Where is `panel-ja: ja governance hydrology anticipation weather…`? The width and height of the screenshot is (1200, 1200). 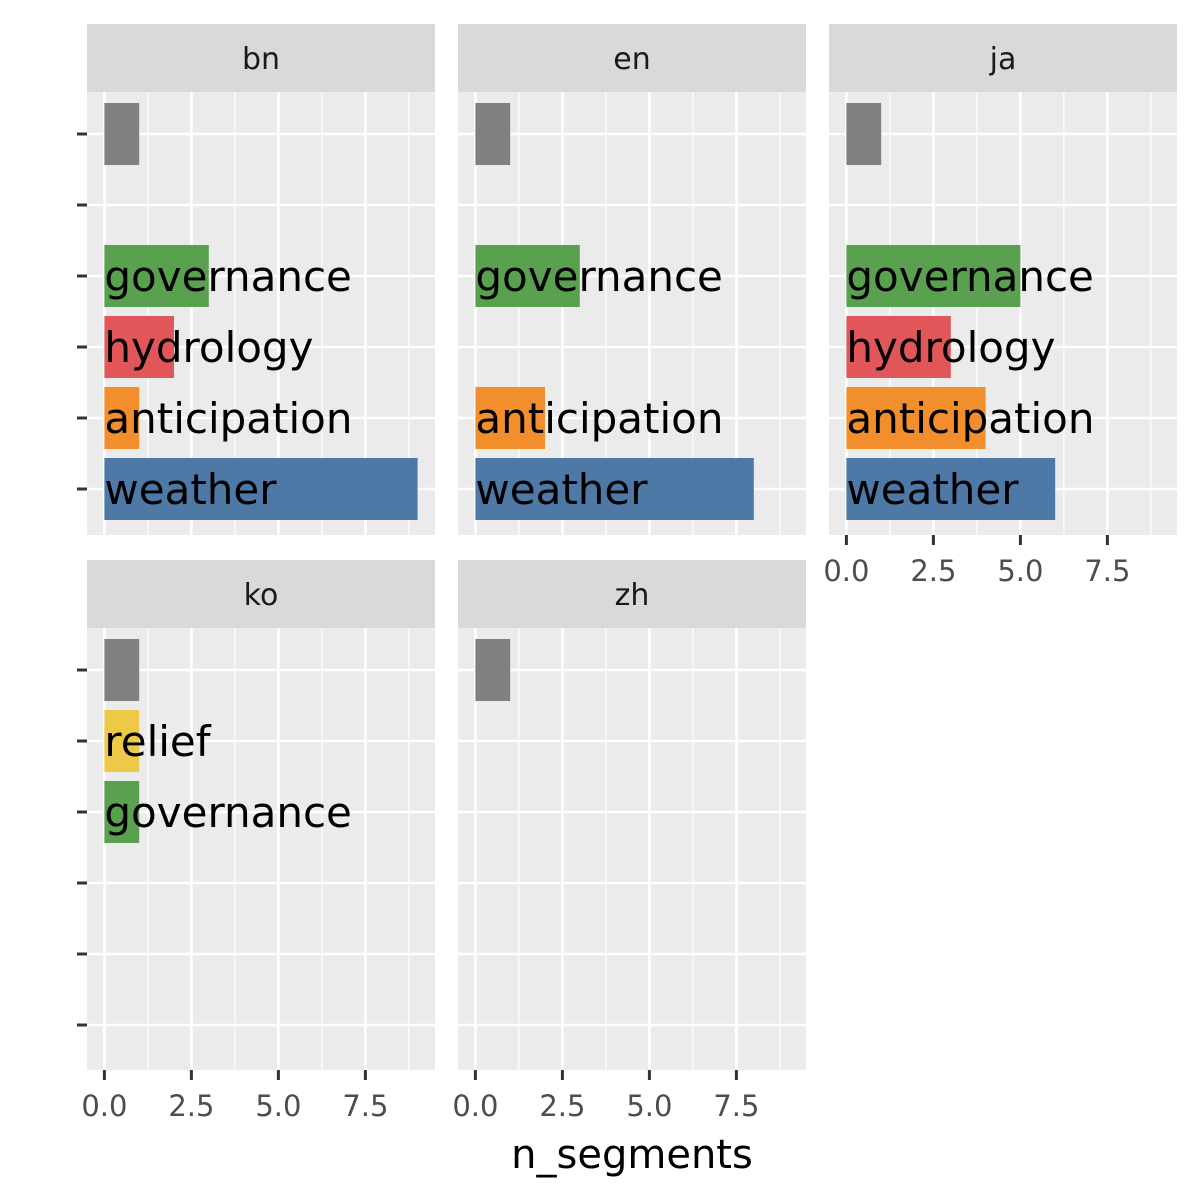
panel-ja: ja governance hydrology anticipation weather… is located at coordinates (1000, 306).